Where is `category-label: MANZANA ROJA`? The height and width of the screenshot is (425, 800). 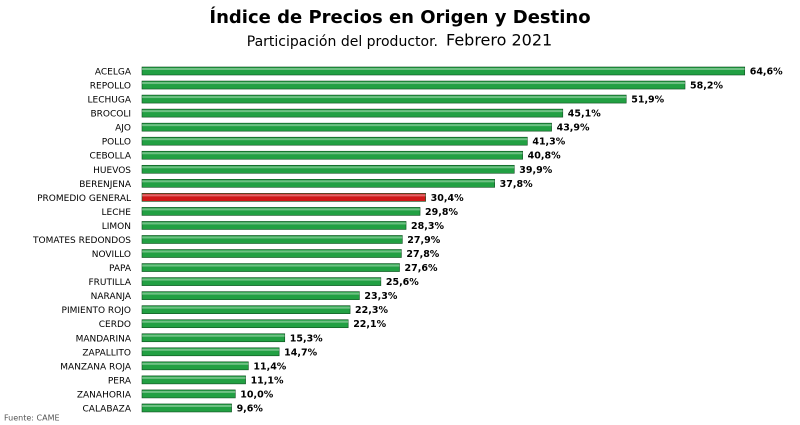
category-label: MANZANA ROJA is located at coordinates (96, 367).